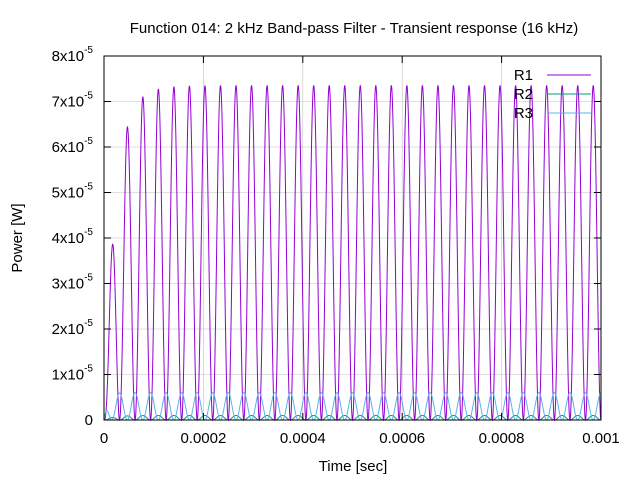 This screenshot has height=480, width=640. What do you see at coordinates (353, 466) in the screenshot?
I see `x-axis-label: Time [sec]` at bounding box center [353, 466].